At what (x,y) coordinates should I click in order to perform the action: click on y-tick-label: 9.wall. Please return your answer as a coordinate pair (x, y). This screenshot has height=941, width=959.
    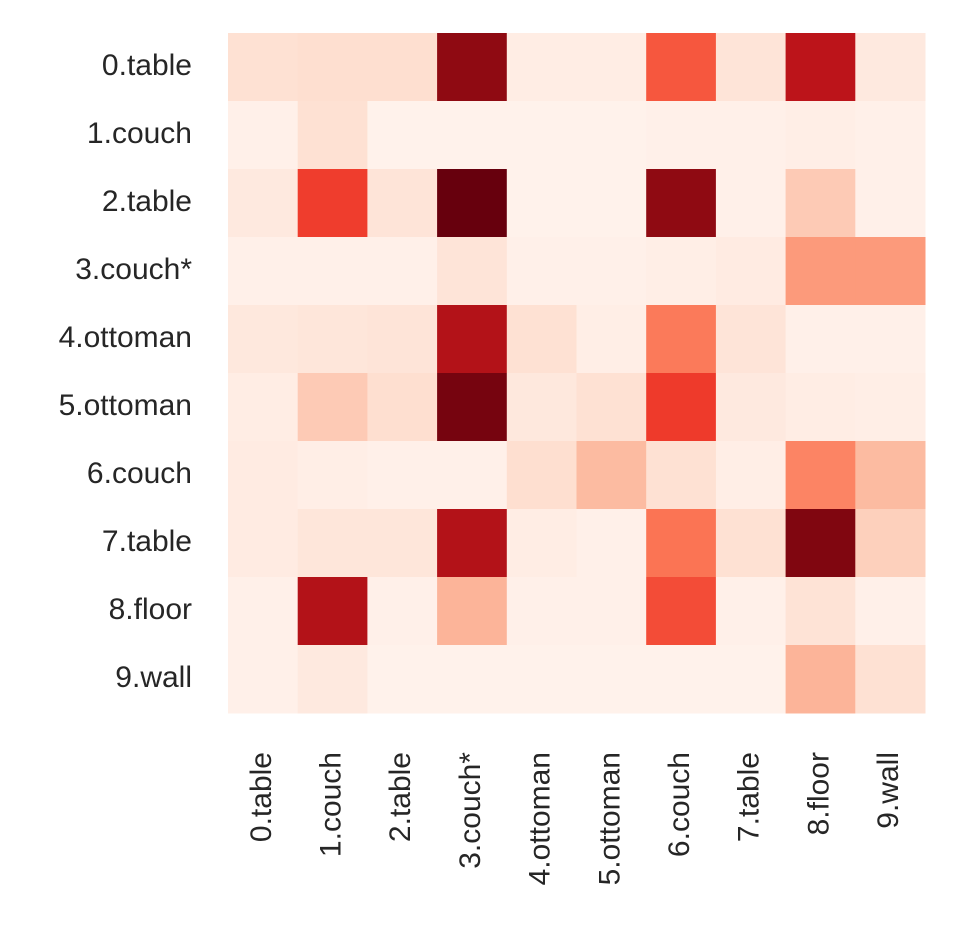
    Looking at the image, I should click on (153, 677).